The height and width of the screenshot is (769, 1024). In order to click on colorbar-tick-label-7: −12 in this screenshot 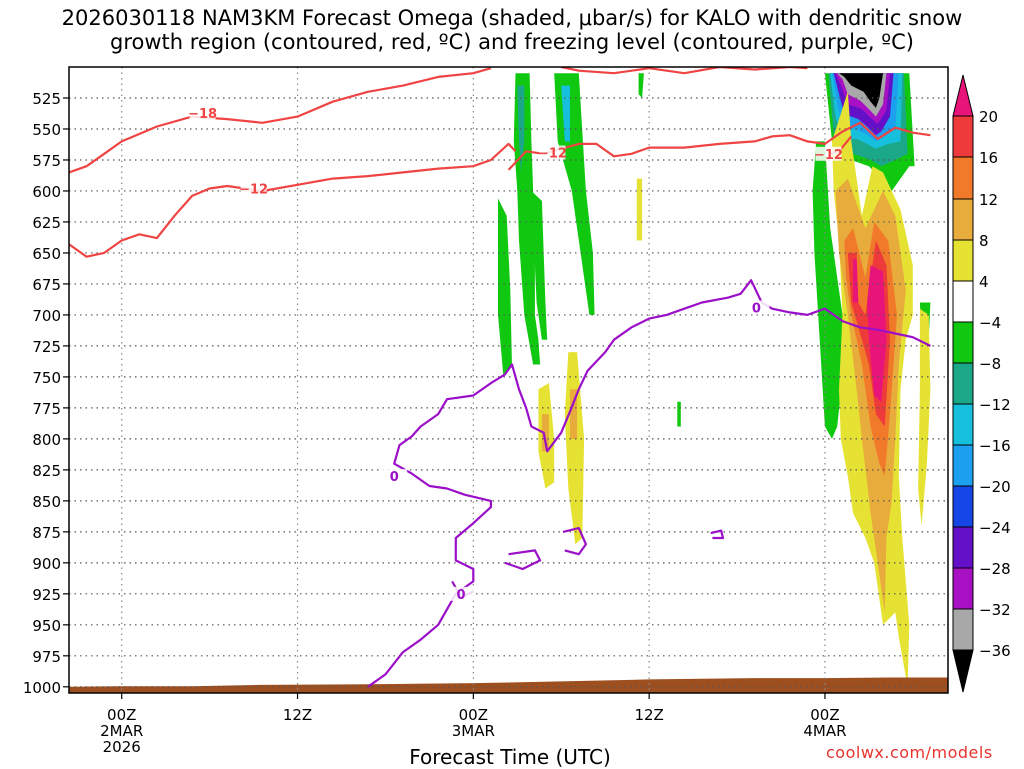, I will do `click(995, 405)`.